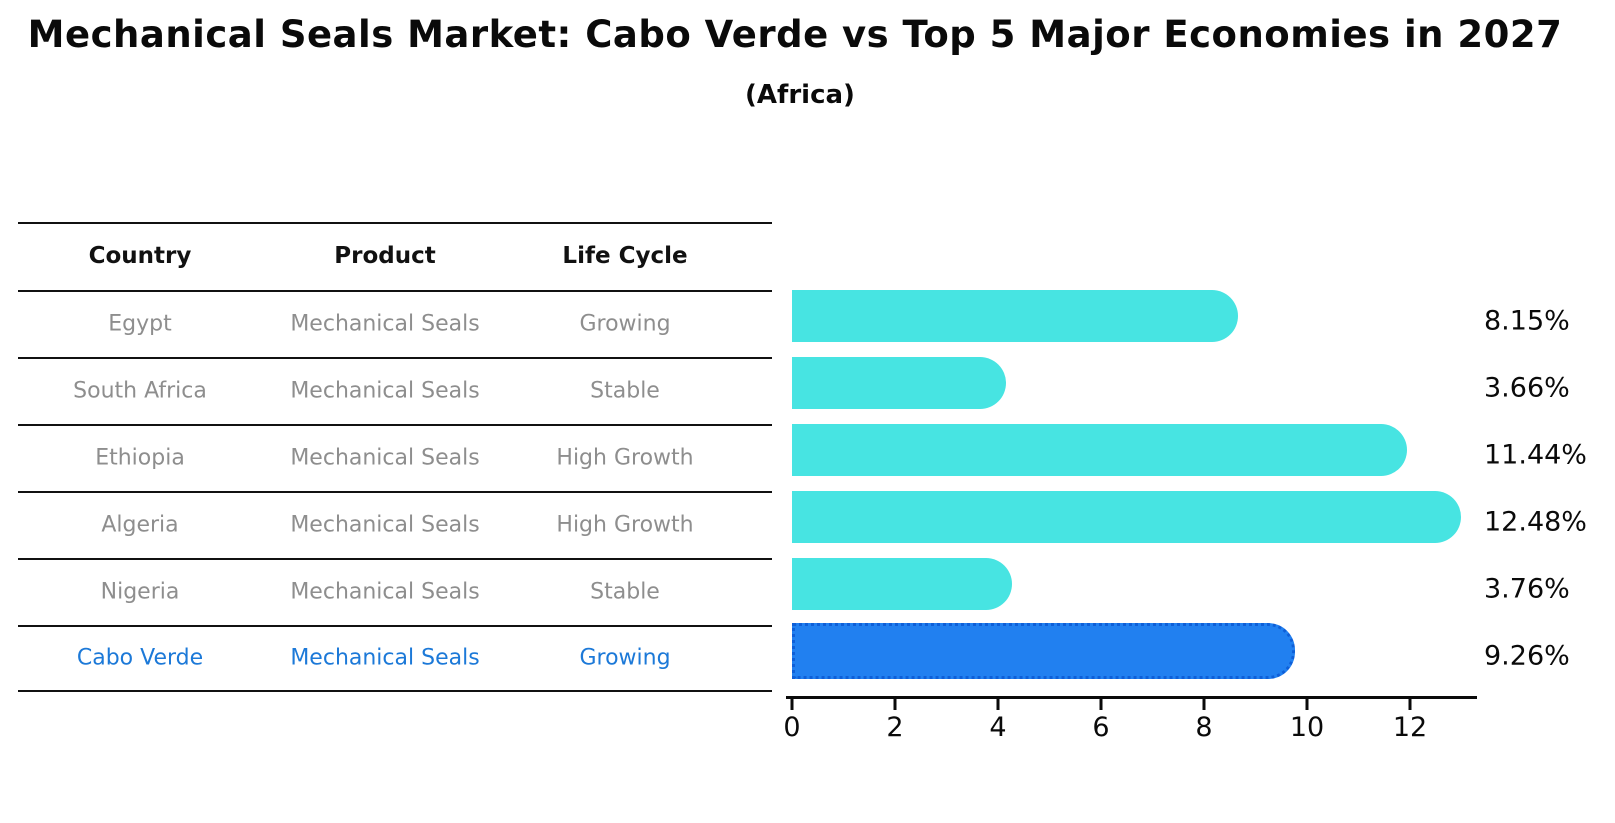 The height and width of the screenshot is (823, 1615). What do you see at coordinates (625, 256) in the screenshot?
I see `col-header-life-cycle: Life Cycle` at bounding box center [625, 256].